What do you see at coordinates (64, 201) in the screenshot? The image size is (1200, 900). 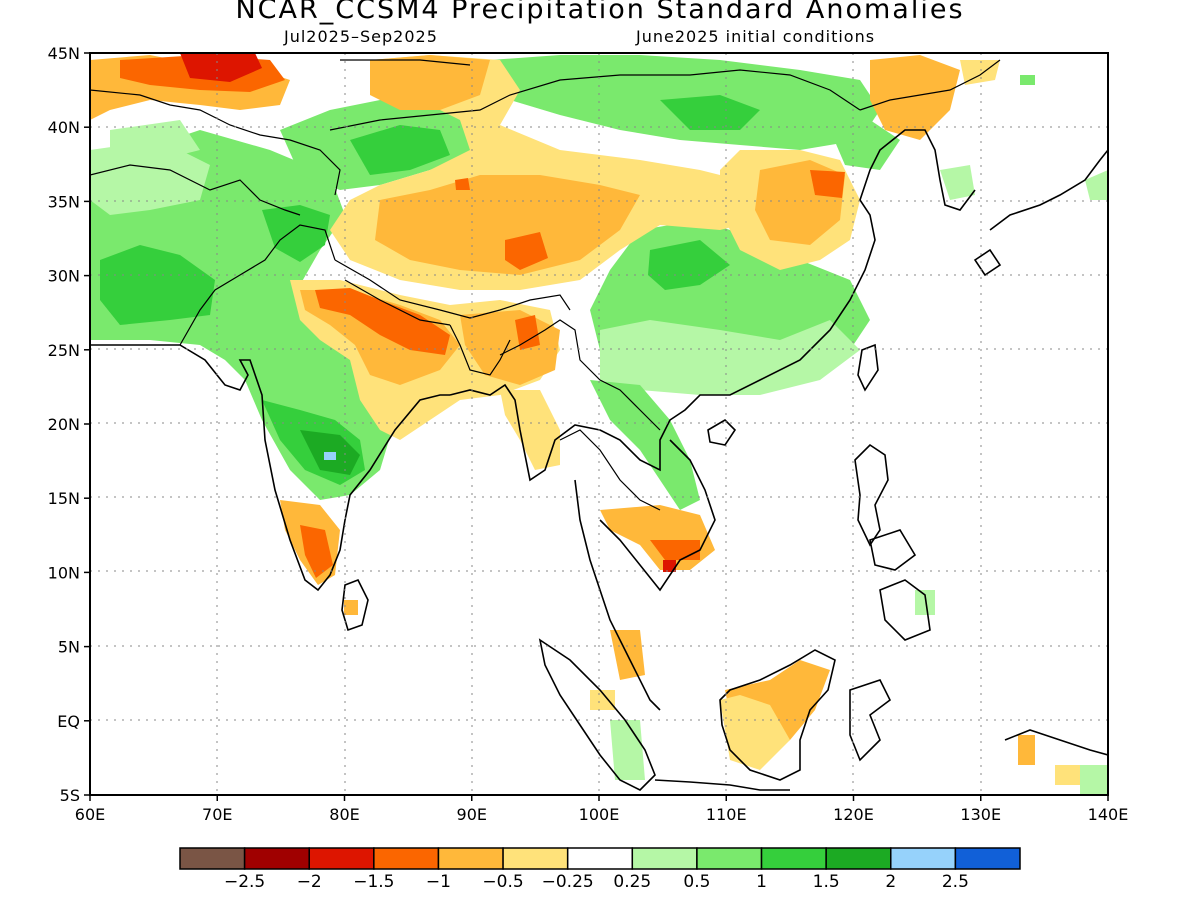 I see `lat-tick-label: 35N` at bounding box center [64, 201].